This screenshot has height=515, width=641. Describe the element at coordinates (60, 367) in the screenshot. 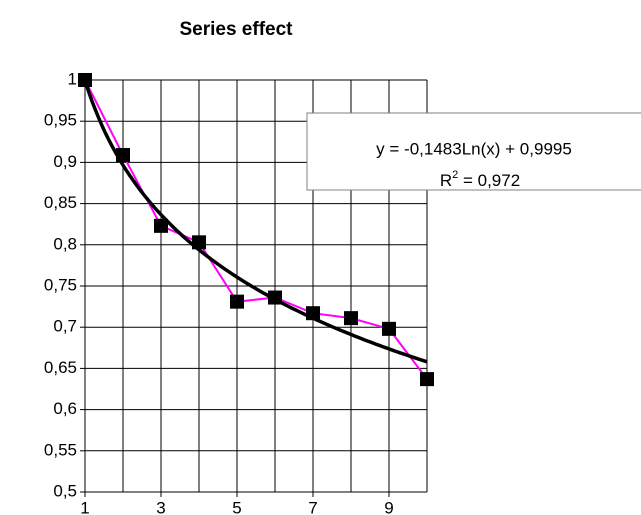

I see `y-tick-label: 0,65` at that location.